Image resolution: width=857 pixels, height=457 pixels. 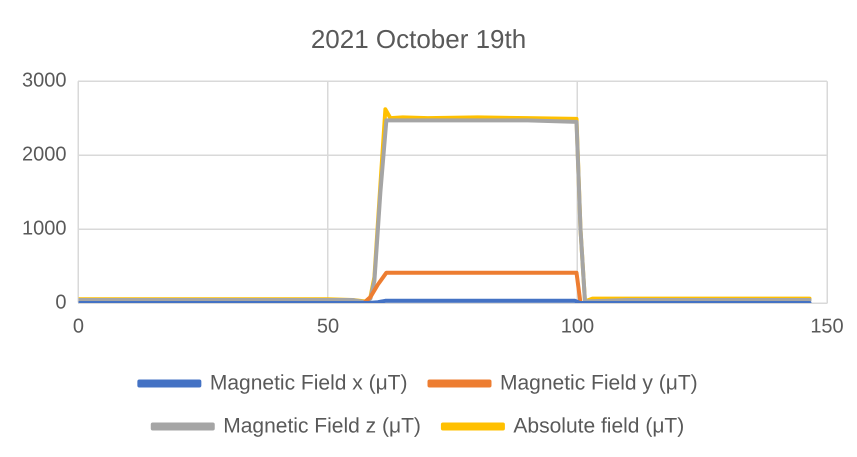 What do you see at coordinates (78, 327) in the screenshot?
I see `x-tick-label: 0` at bounding box center [78, 327].